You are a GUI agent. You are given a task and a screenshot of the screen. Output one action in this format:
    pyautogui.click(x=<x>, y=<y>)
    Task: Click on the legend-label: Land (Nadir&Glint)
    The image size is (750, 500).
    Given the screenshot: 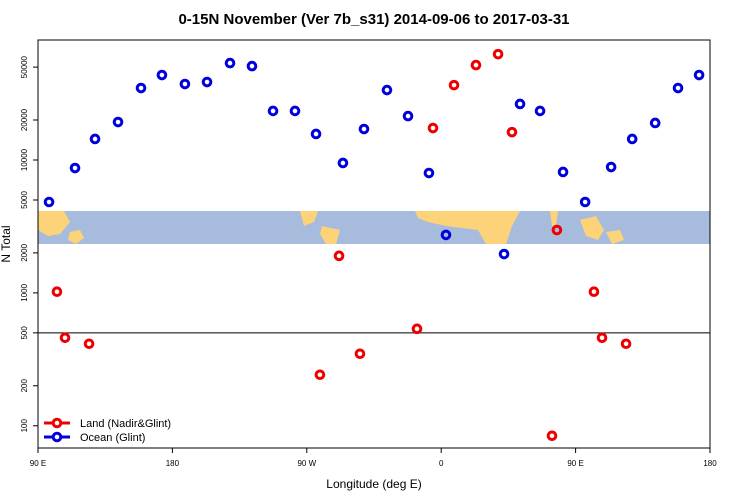 What is the action you would take?
    pyautogui.click(x=125, y=424)
    